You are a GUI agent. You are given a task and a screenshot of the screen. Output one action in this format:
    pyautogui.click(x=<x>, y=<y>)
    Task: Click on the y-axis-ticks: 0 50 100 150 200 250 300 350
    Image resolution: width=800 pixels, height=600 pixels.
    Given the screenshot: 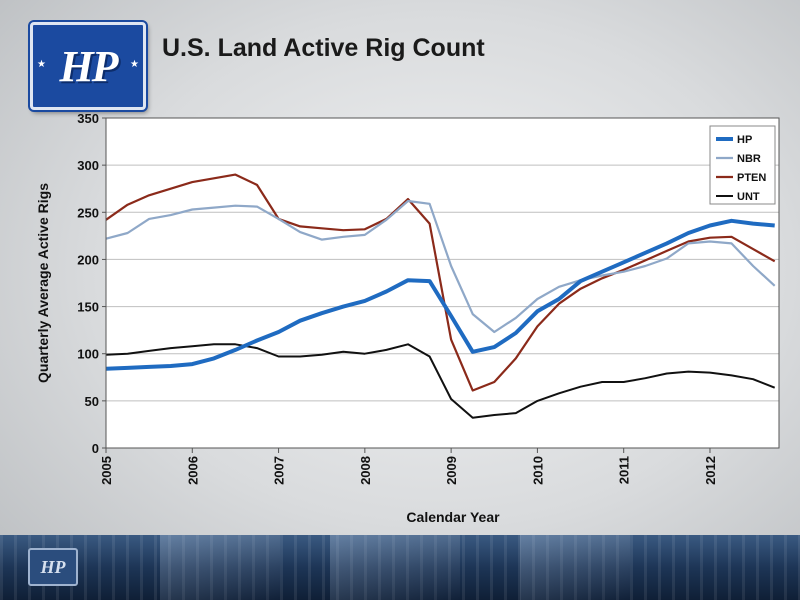 What is the action you would take?
    pyautogui.click(x=91, y=283)
    